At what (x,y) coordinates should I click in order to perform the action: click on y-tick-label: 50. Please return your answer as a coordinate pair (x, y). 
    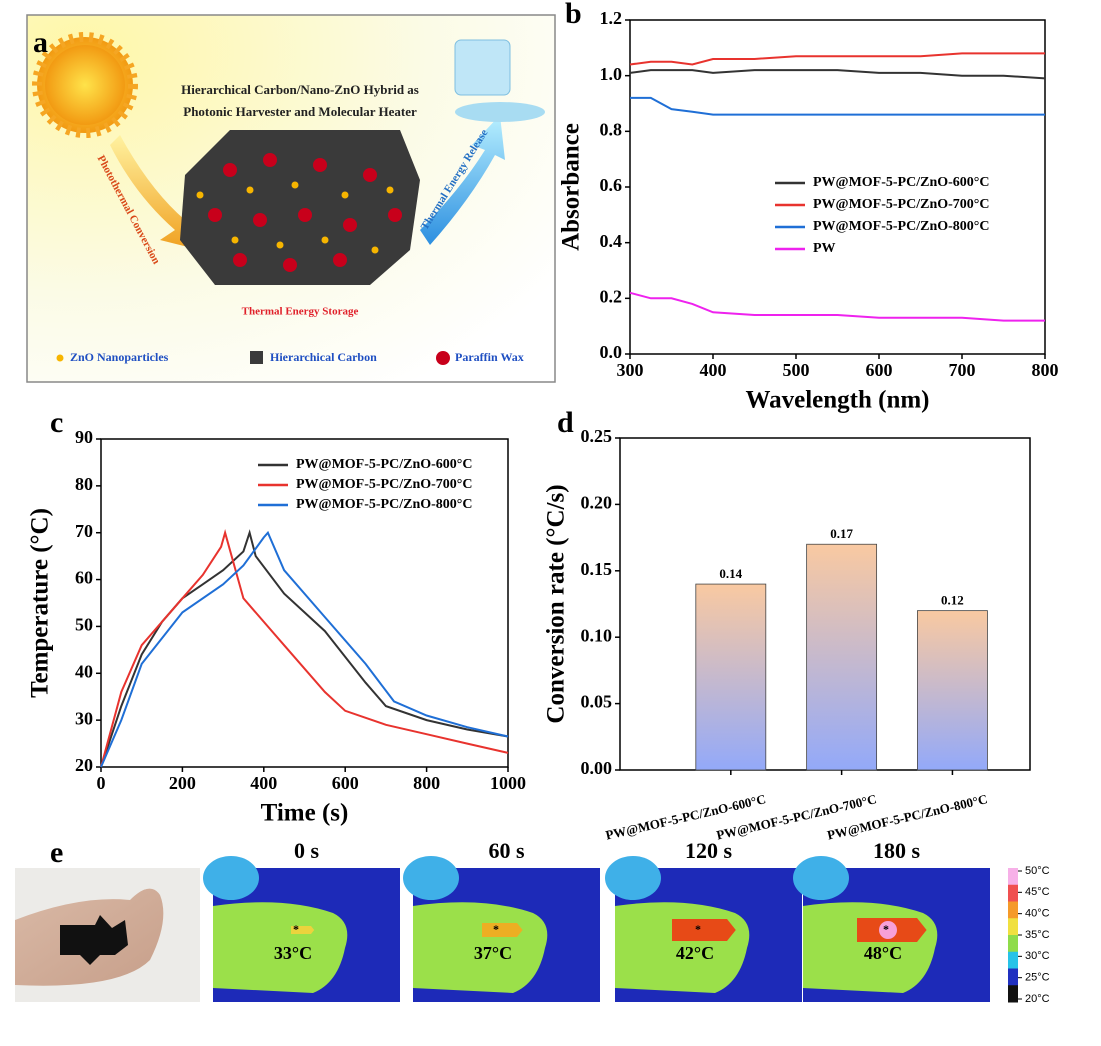
    Looking at the image, I should click on (84, 625).